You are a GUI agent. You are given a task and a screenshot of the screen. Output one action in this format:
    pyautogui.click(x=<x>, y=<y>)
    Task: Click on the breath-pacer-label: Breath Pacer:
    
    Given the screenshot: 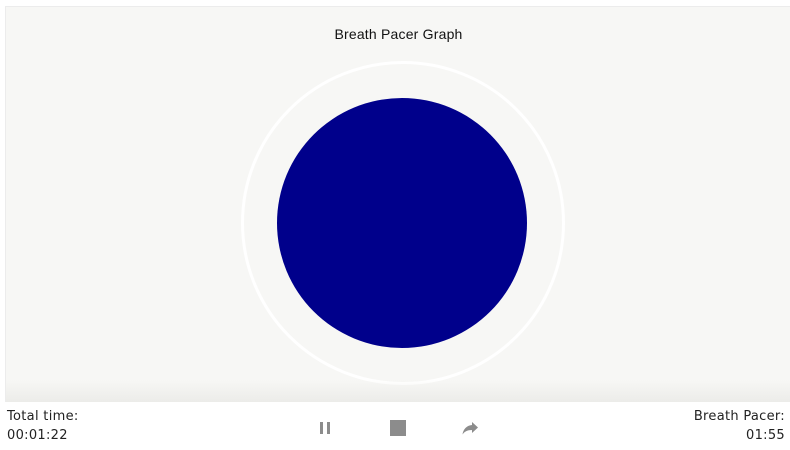 What is the action you would take?
    pyautogui.click(x=739, y=416)
    